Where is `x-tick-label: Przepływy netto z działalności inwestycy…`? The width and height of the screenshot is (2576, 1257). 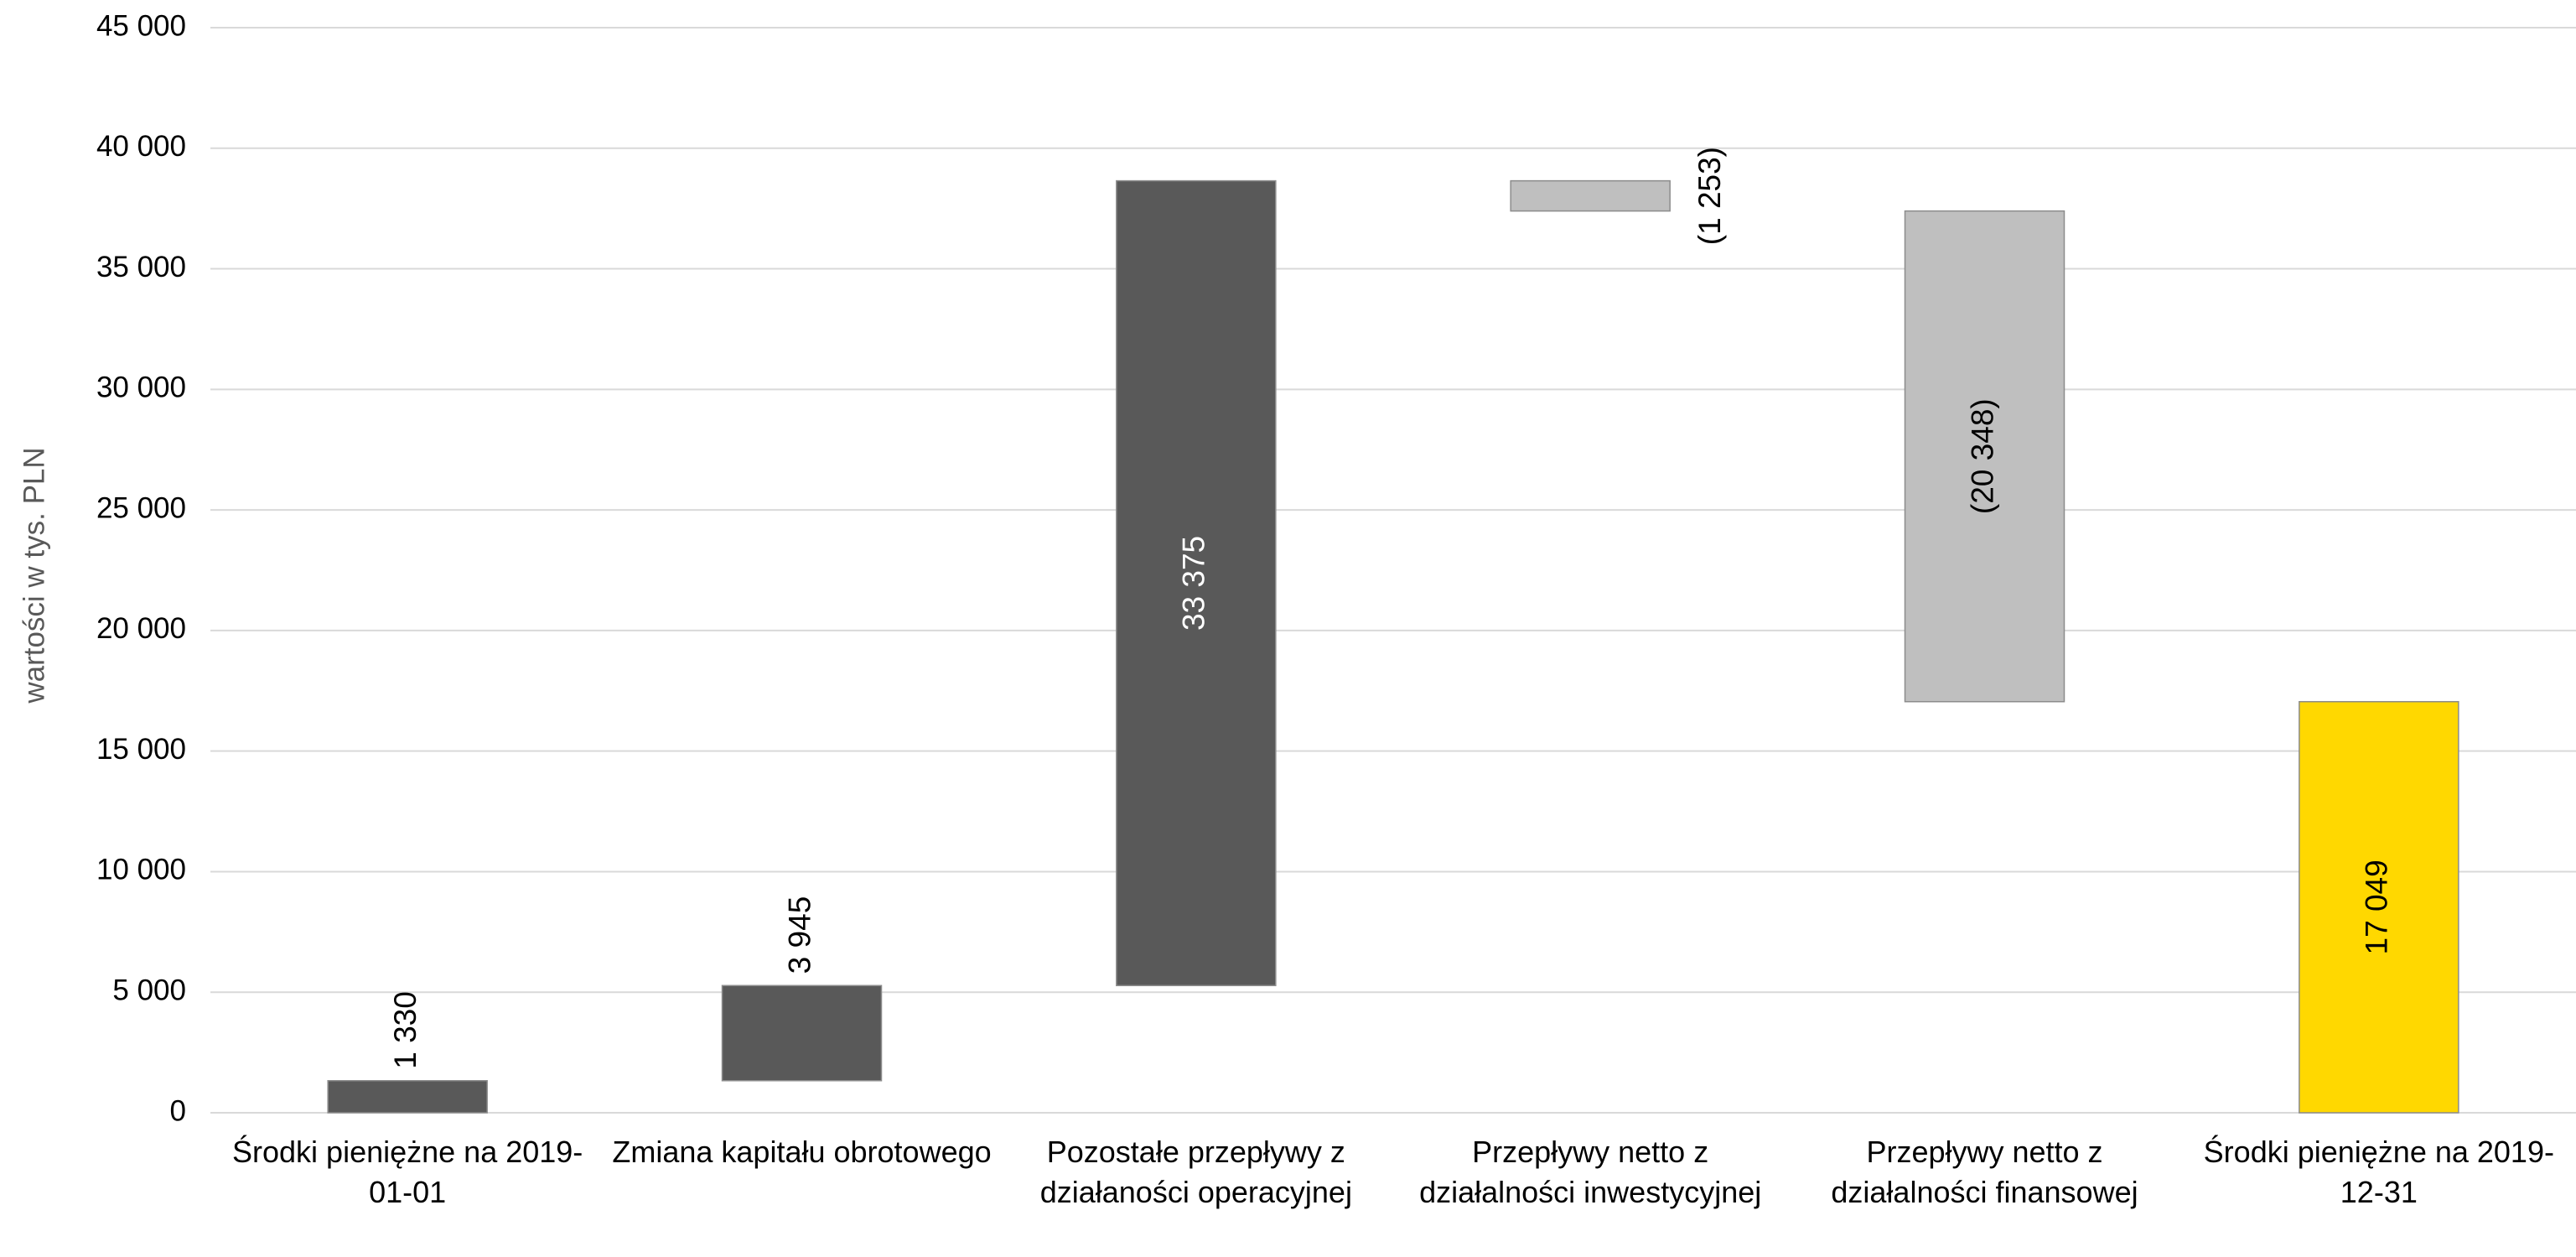
x-tick-label: Przepływy netto z działalności inwestycy… is located at coordinates (1590, 1172).